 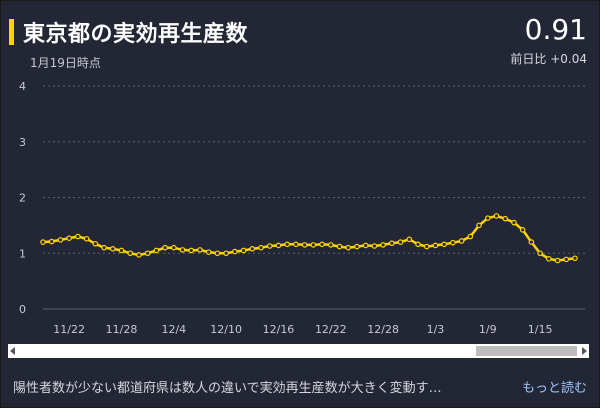 I want to click on y-tick-label: 3, so click(x=22, y=142).